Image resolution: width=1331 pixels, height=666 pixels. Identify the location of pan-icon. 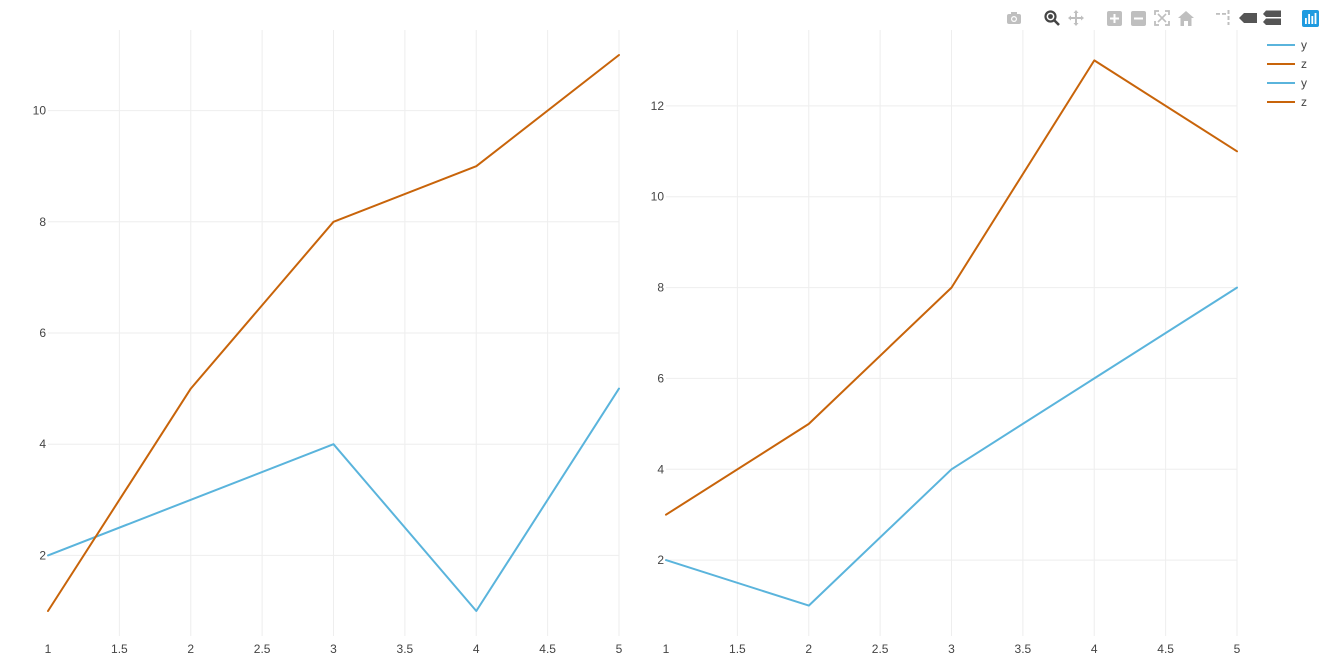
(1076, 18).